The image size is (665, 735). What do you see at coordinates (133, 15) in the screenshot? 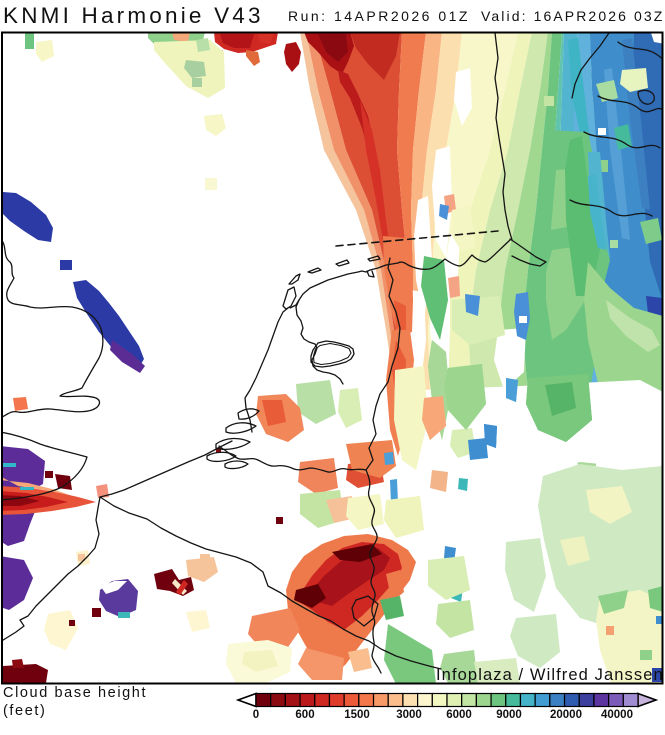
I see `svg-text: KNMI Harmonie V43` at bounding box center [133, 15].